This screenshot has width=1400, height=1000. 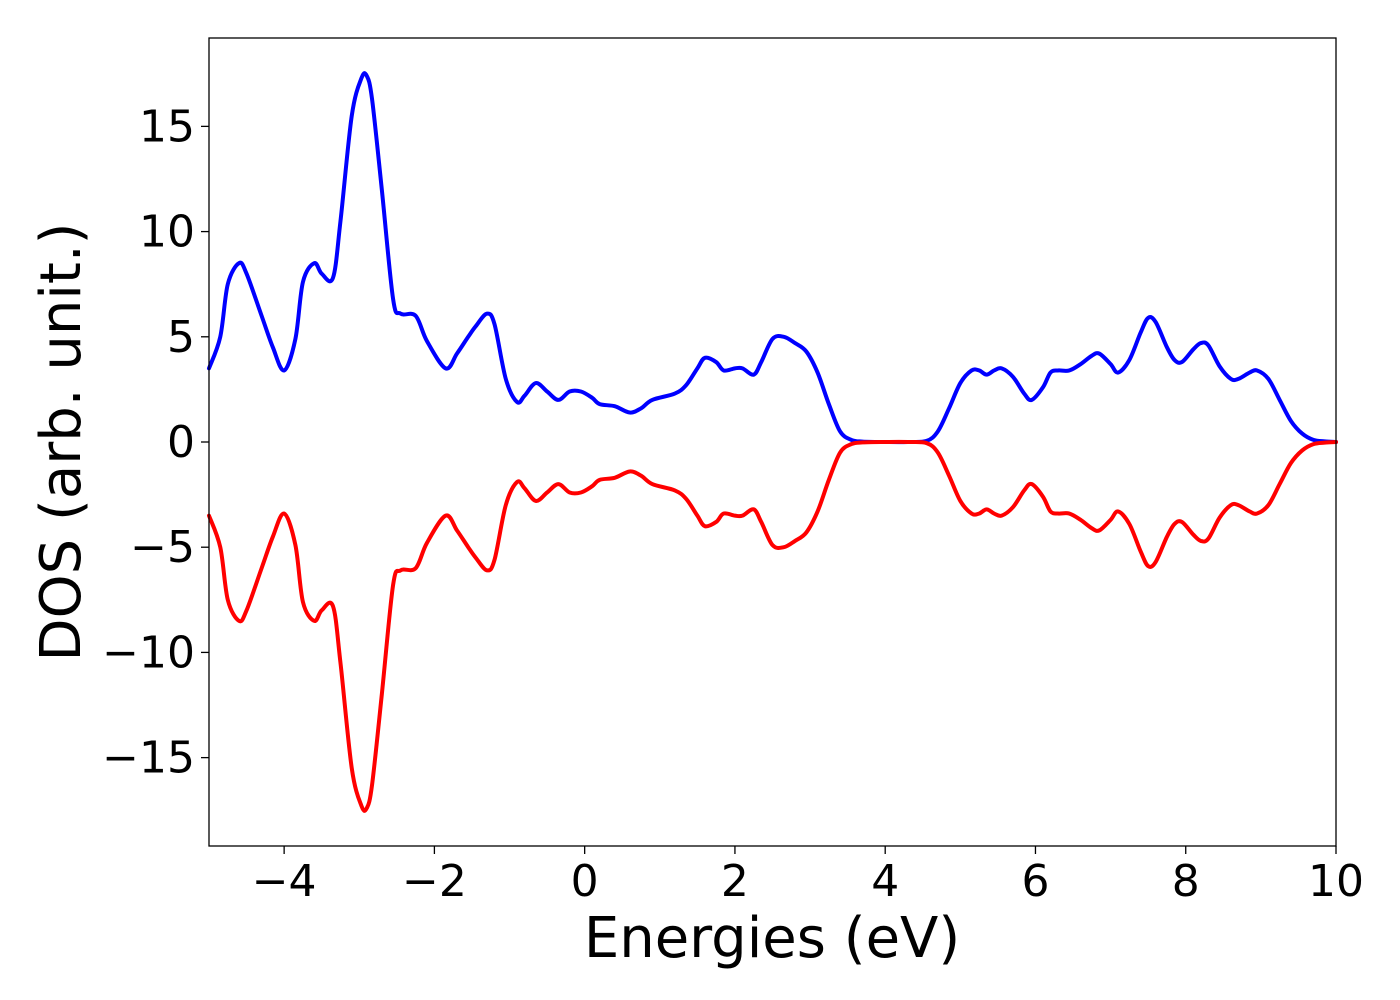 I want to click on x-tick-label: −2, so click(x=434, y=881).